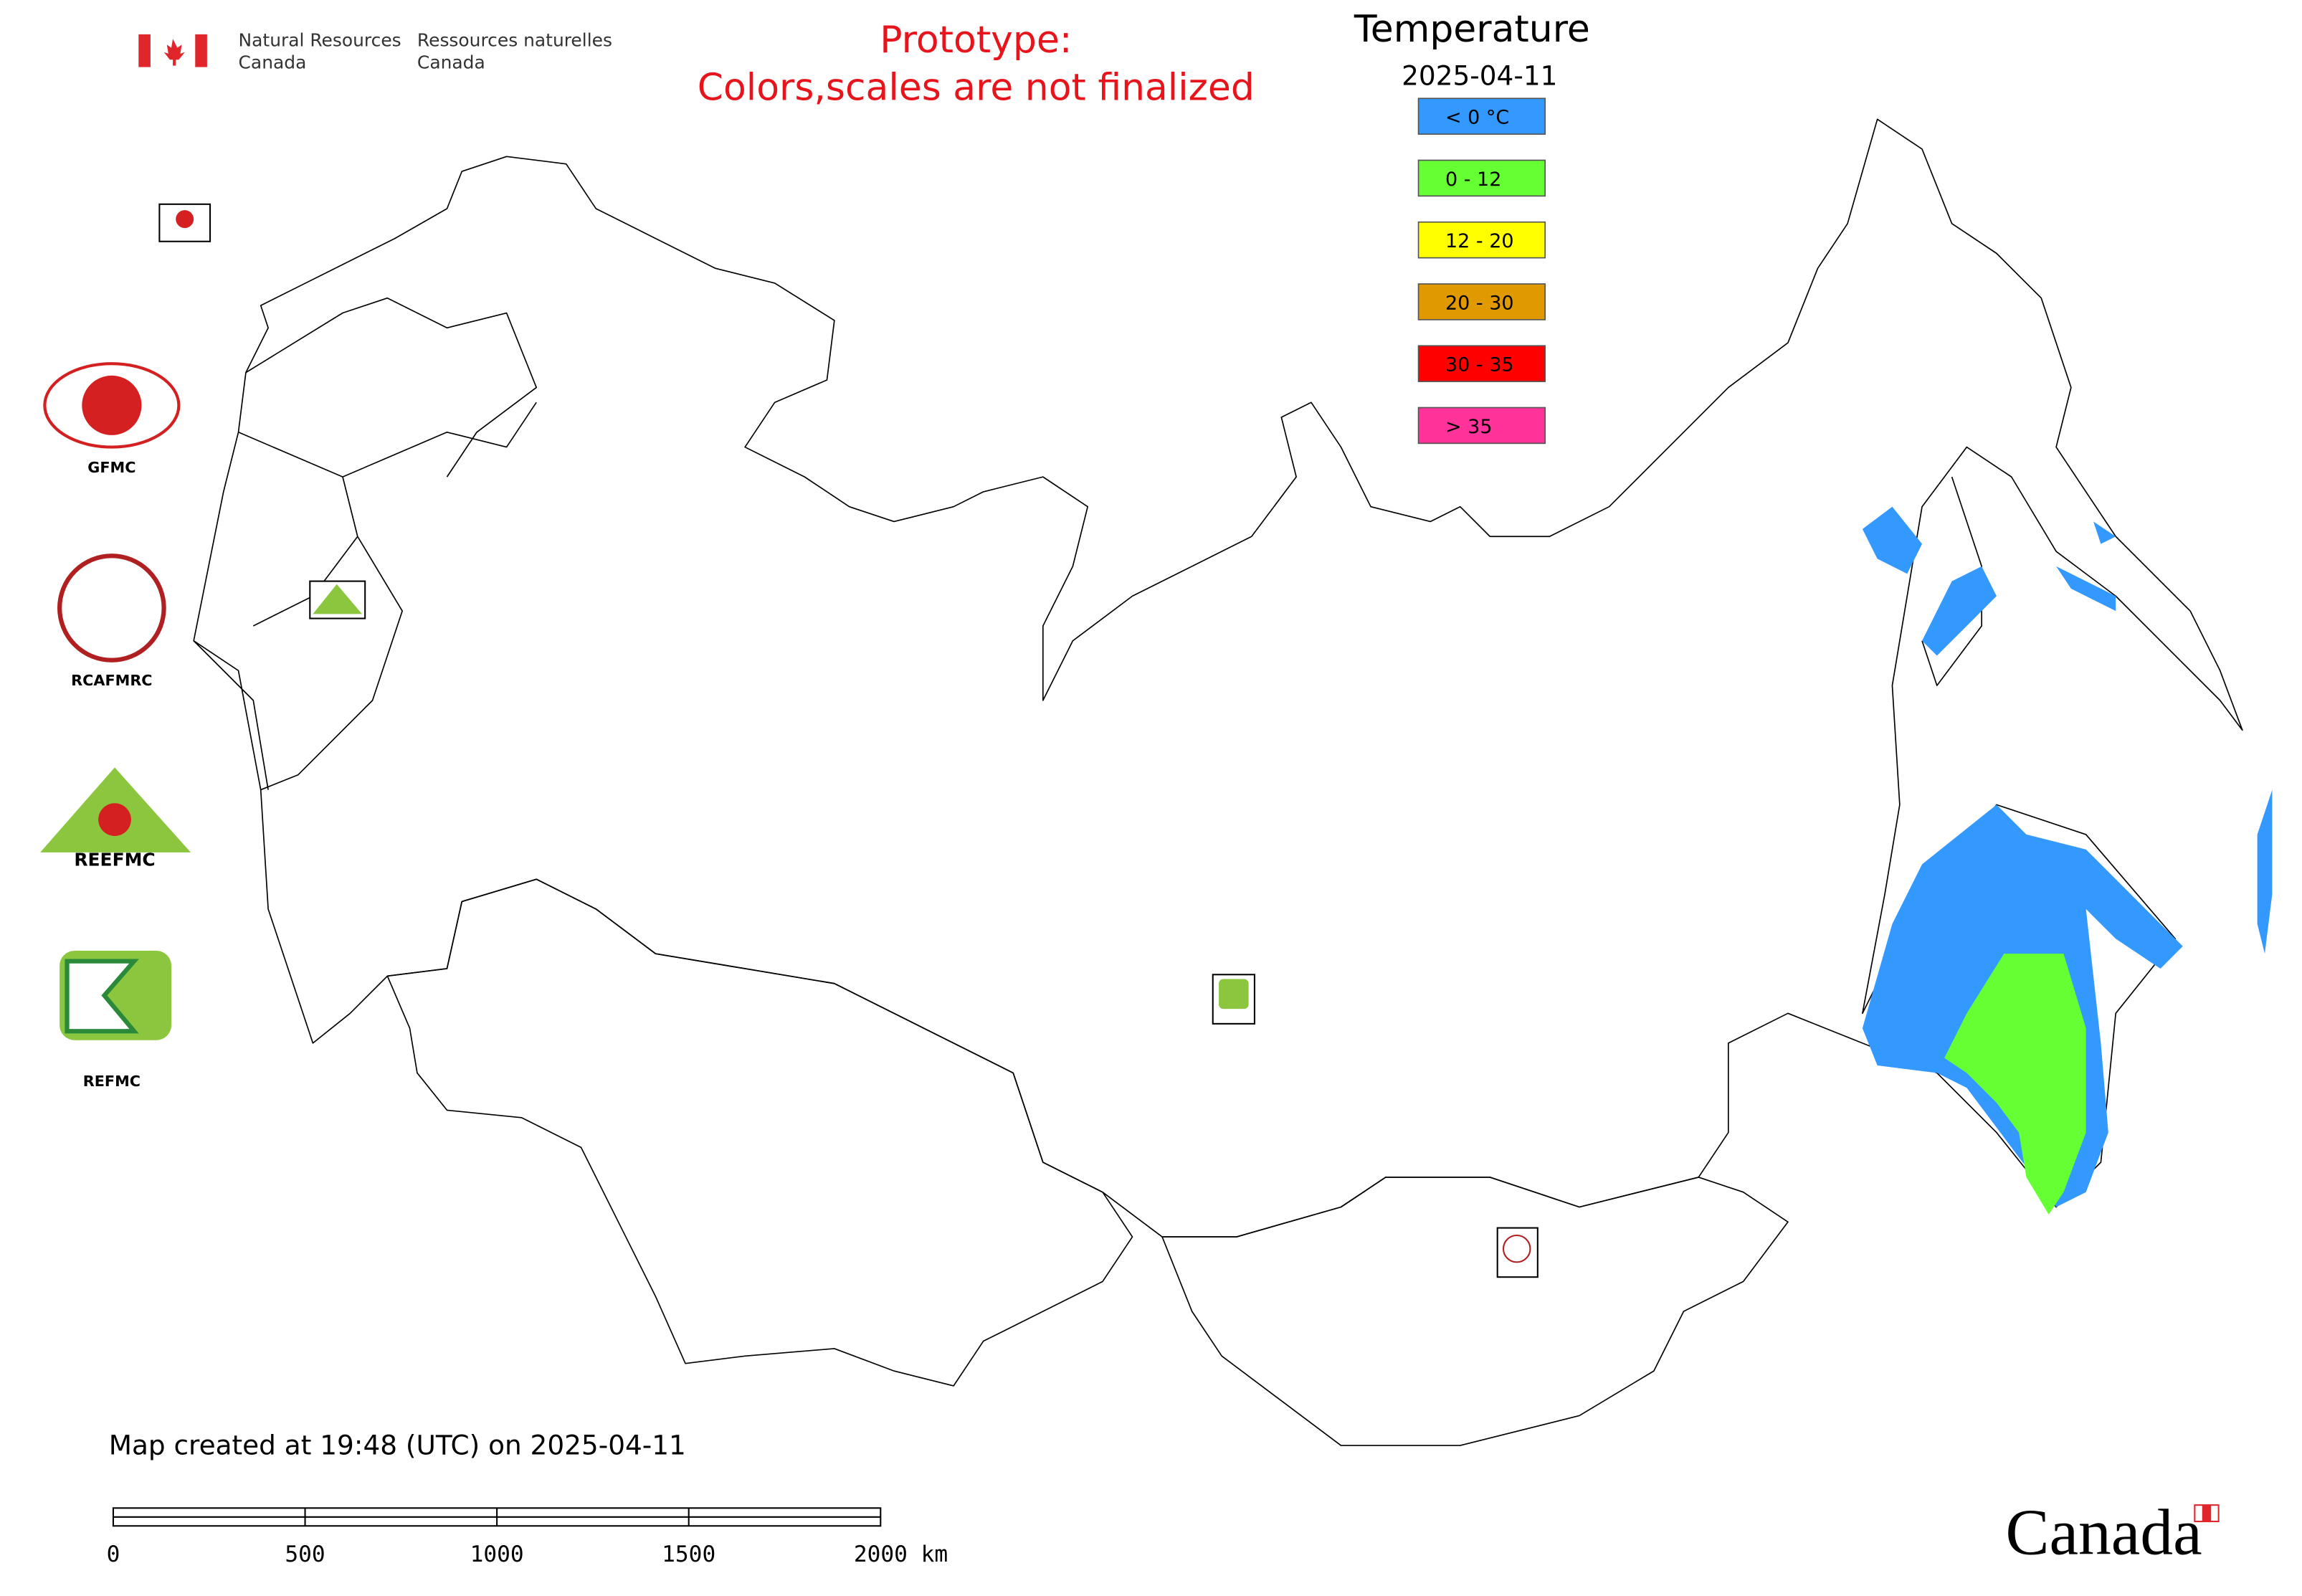 Image resolution: width=2302 pixels, height=1596 pixels. I want to click on legend-label: 12 - 20, so click(1480, 241).